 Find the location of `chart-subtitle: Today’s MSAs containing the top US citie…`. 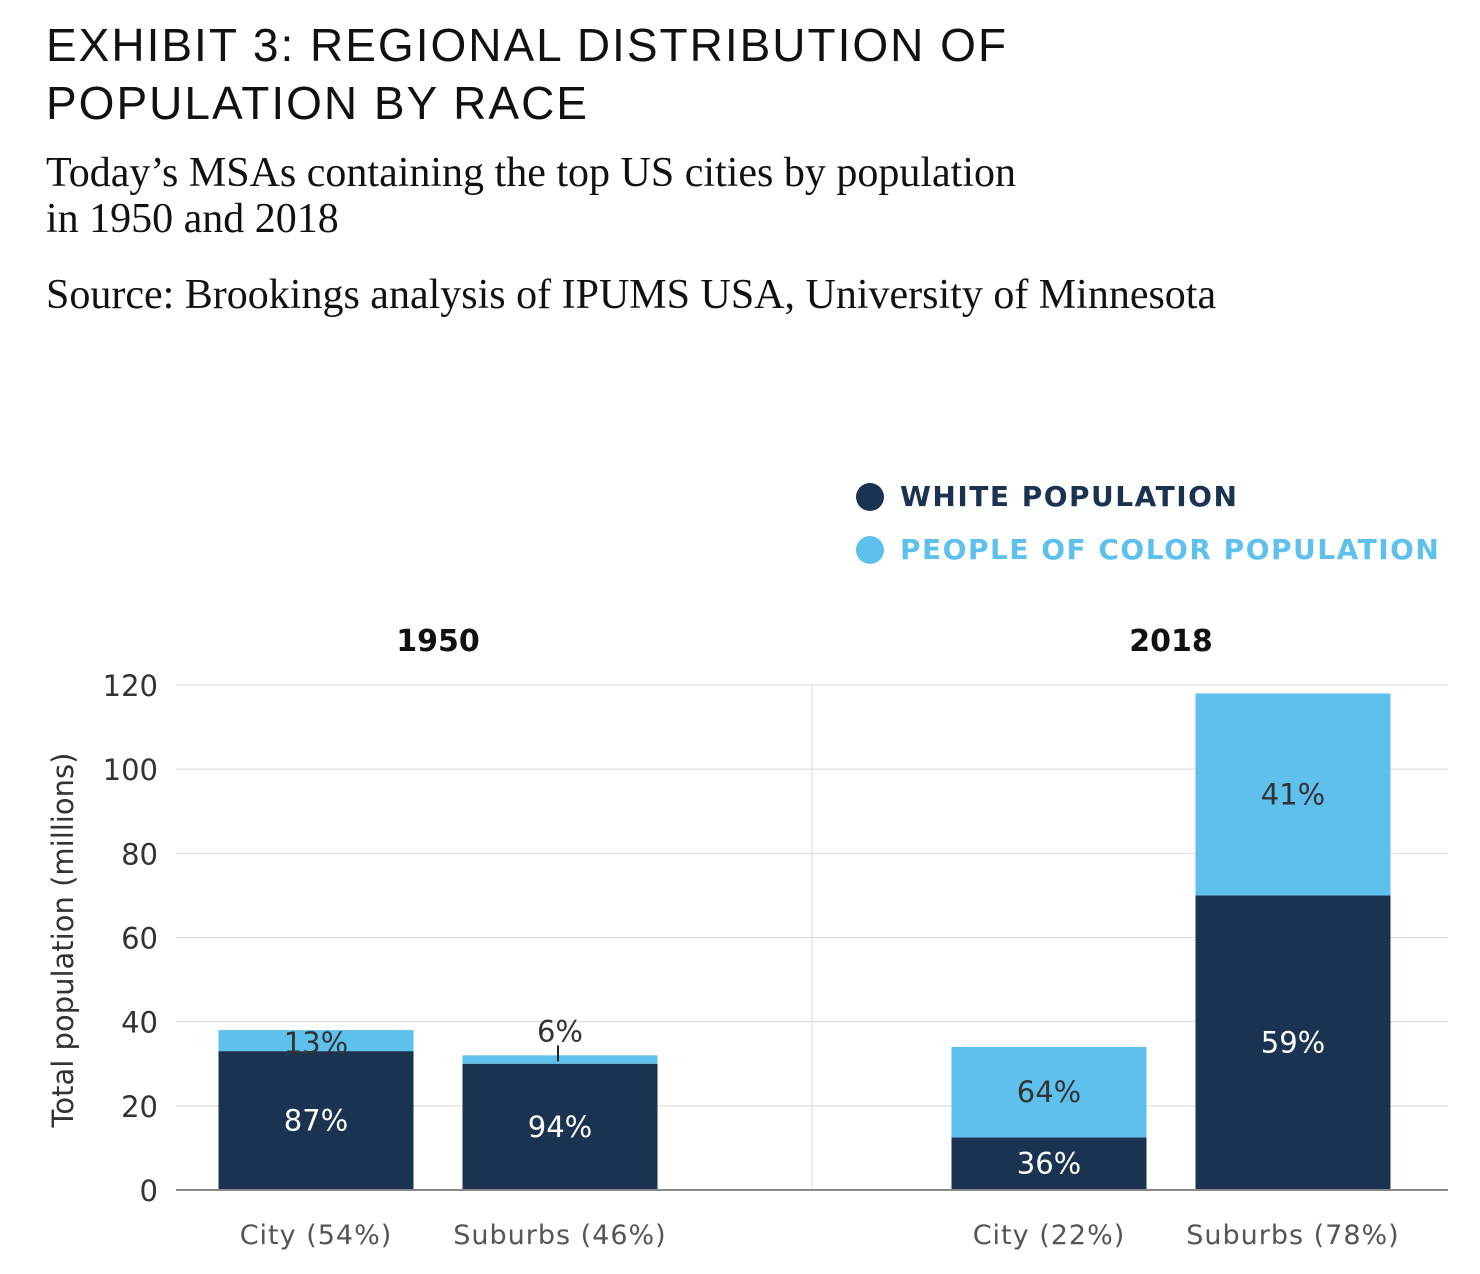

chart-subtitle: Today’s MSAs containing the top US citie… is located at coordinates (646, 196).